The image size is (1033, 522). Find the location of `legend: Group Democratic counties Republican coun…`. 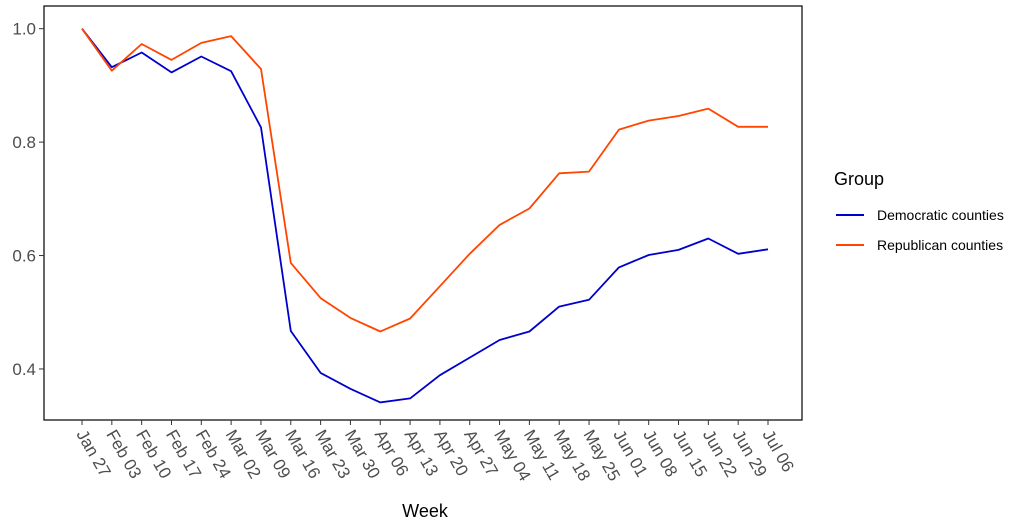

legend: Group Democratic counties Republican coun… is located at coordinates (919, 211).